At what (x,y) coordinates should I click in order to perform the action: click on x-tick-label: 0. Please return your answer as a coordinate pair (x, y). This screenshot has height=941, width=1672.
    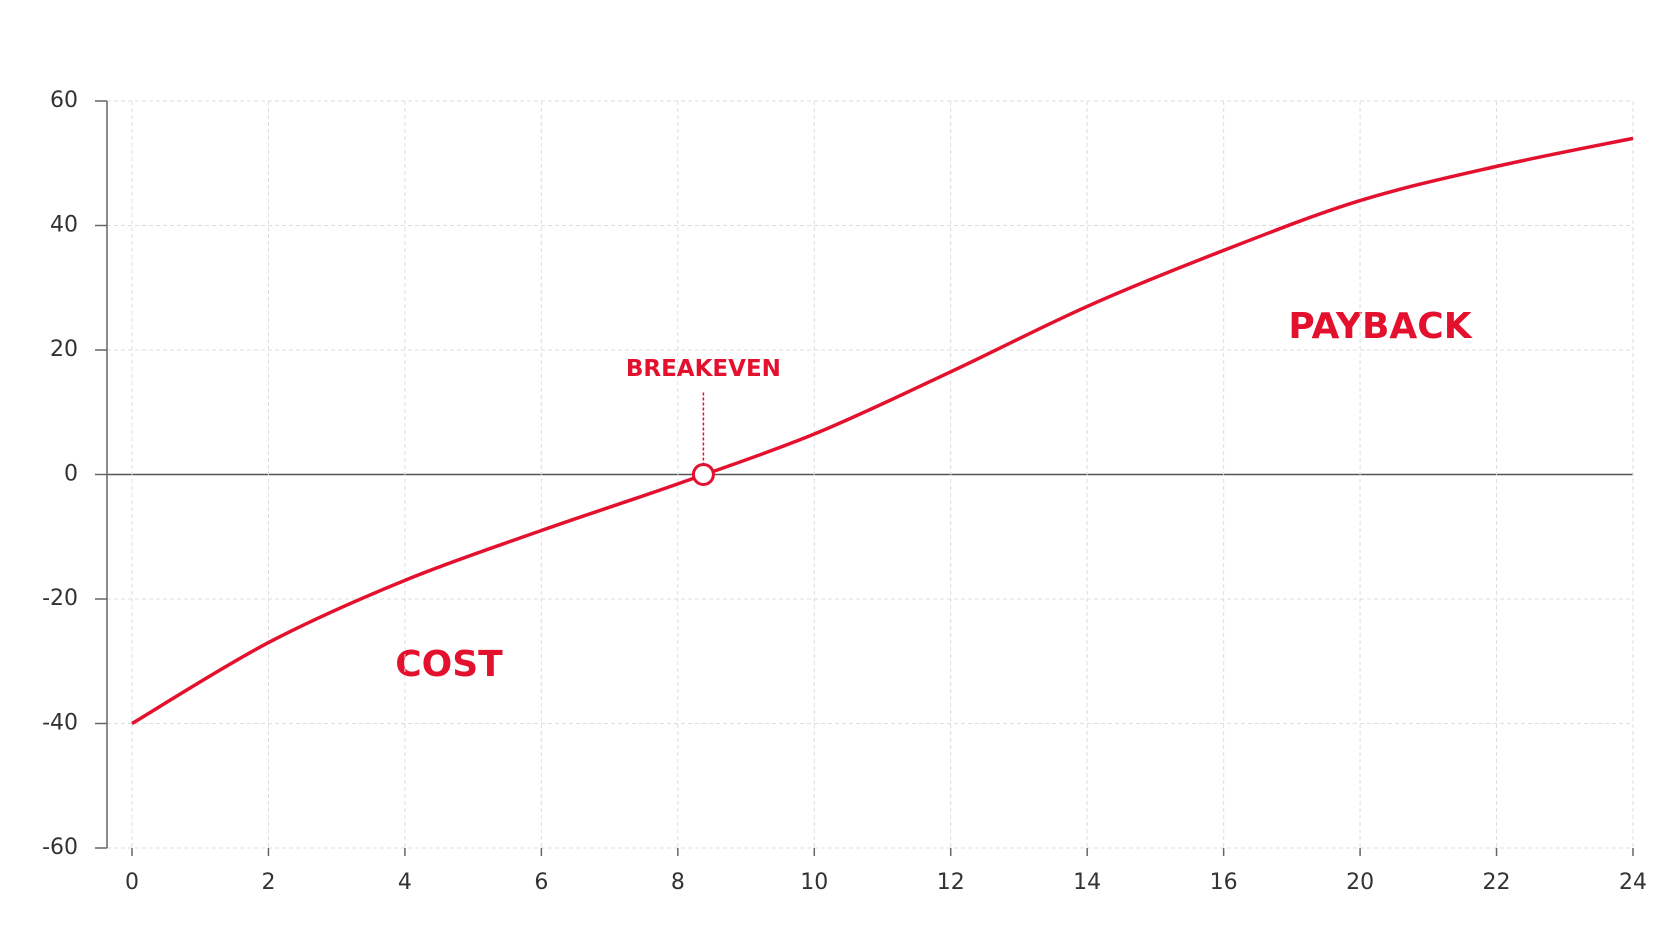
    Looking at the image, I should click on (132, 882).